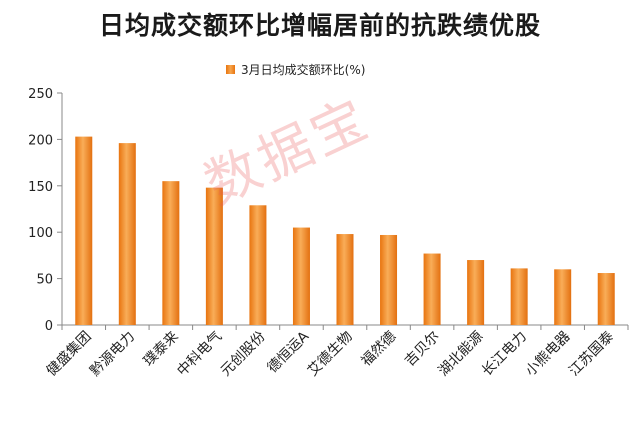 The image size is (640, 422). Describe the element at coordinates (40, 94) in the screenshot. I see `y-tick-label: 250` at that location.